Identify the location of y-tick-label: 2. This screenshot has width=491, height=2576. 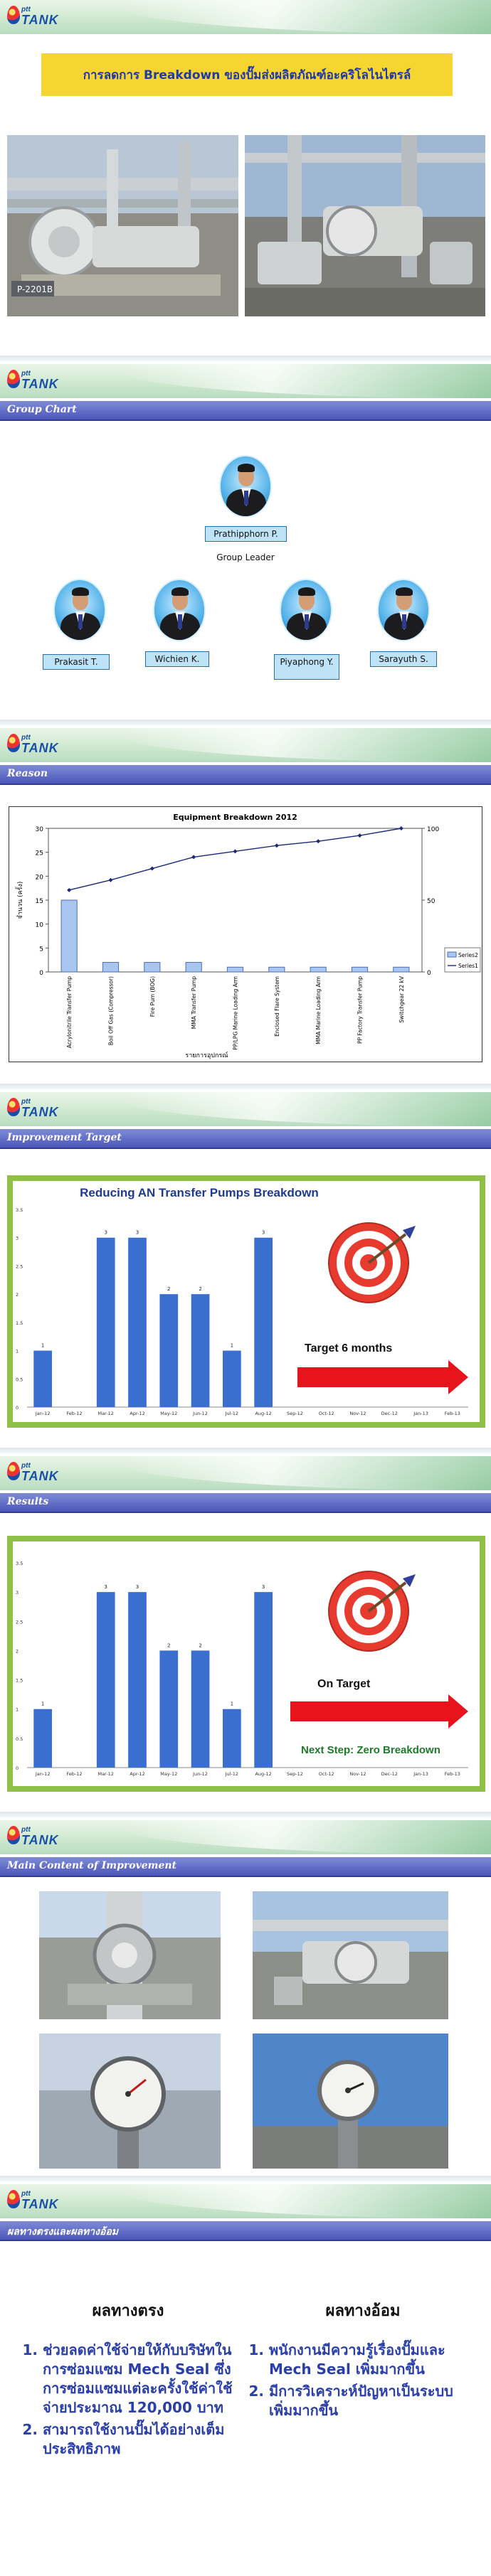
(17, 1651).